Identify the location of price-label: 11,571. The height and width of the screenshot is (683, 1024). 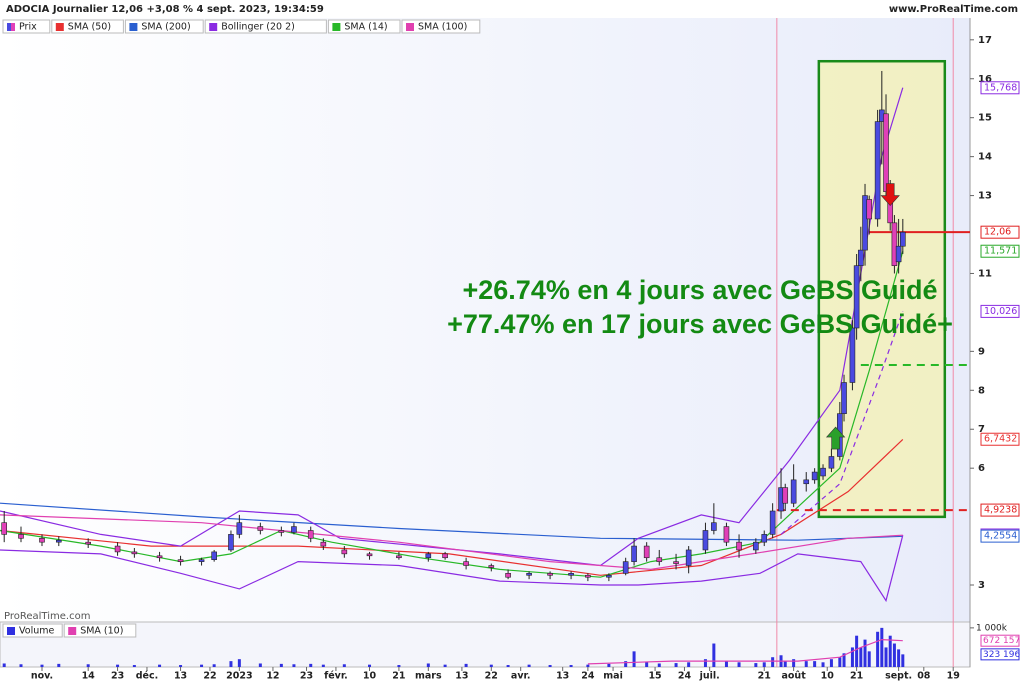
(1000, 251).